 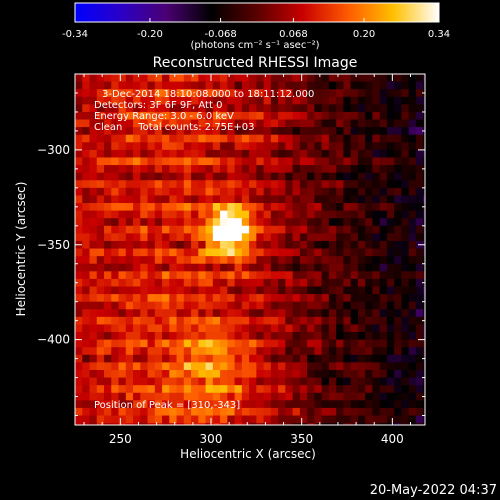 What do you see at coordinates (208, 94) in the screenshot?
I see `annotation-time-range: 3-Dec-2014 18:10:08.000 to 18:11:12.000` at bounding box center [208, 94].